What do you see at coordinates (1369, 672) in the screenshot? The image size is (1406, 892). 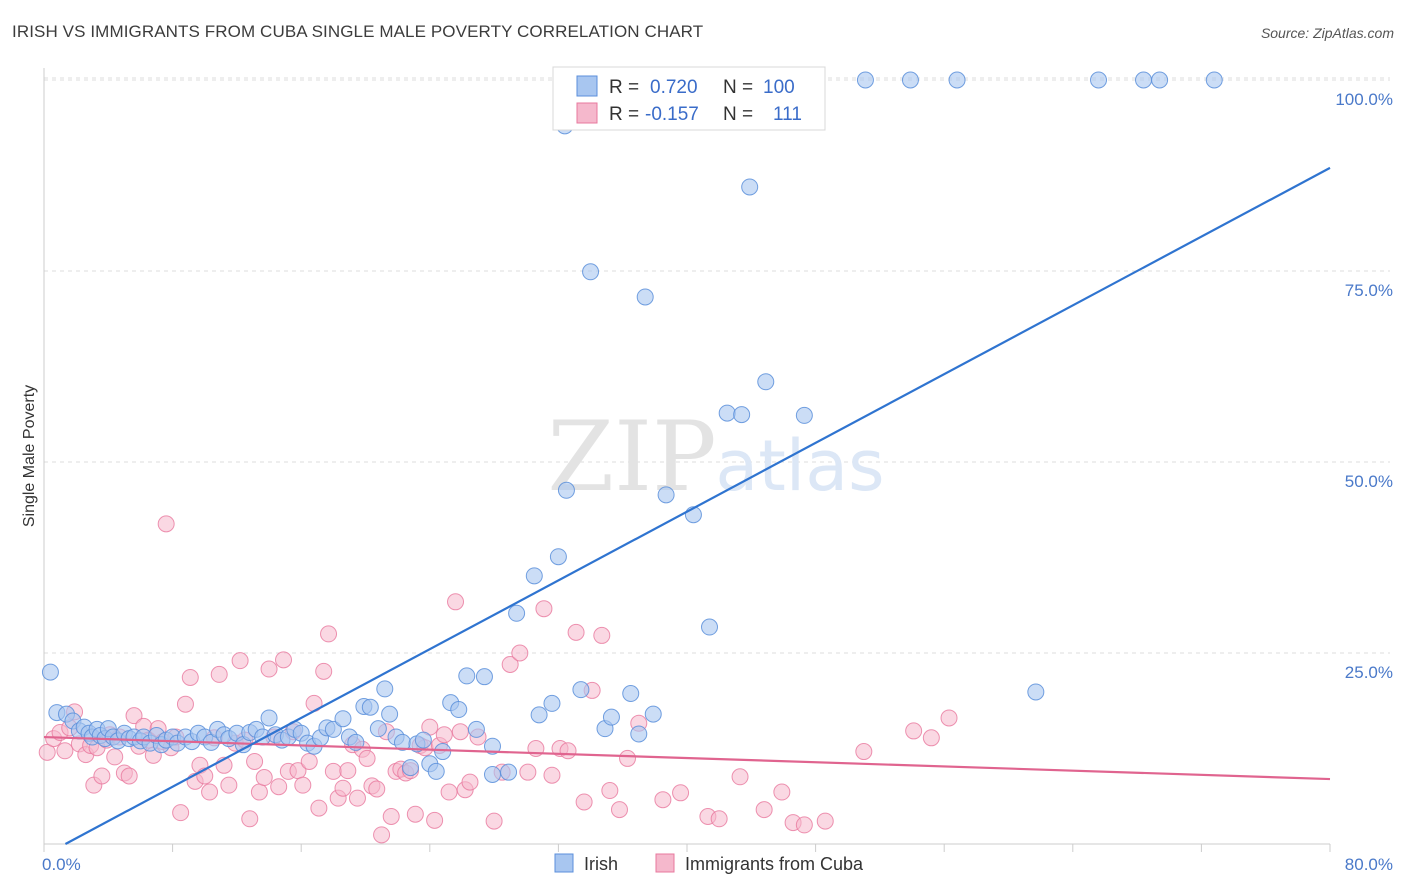 I see `y-tick-label: 25.0%` at bounding box center [1369, 672].